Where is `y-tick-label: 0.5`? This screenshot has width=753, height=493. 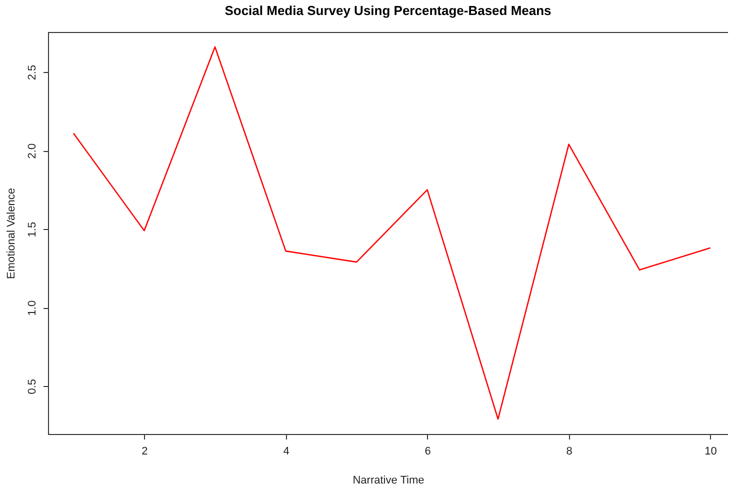 y-tick-label: 0.5 is located at coordinates (32, 386).